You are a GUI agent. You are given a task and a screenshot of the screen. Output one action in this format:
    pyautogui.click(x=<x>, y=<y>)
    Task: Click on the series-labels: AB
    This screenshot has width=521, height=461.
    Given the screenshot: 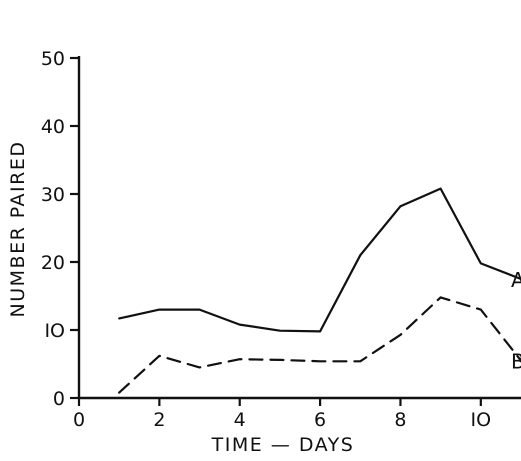 What is the action you would take?
    pyautogui.click(x=516, y=321)
    